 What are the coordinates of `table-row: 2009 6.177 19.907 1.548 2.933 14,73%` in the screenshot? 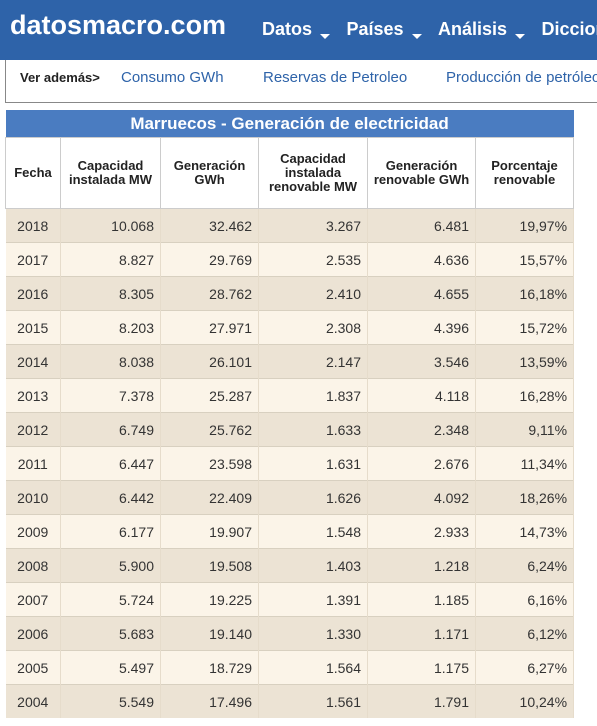 It's located at (290, 531).